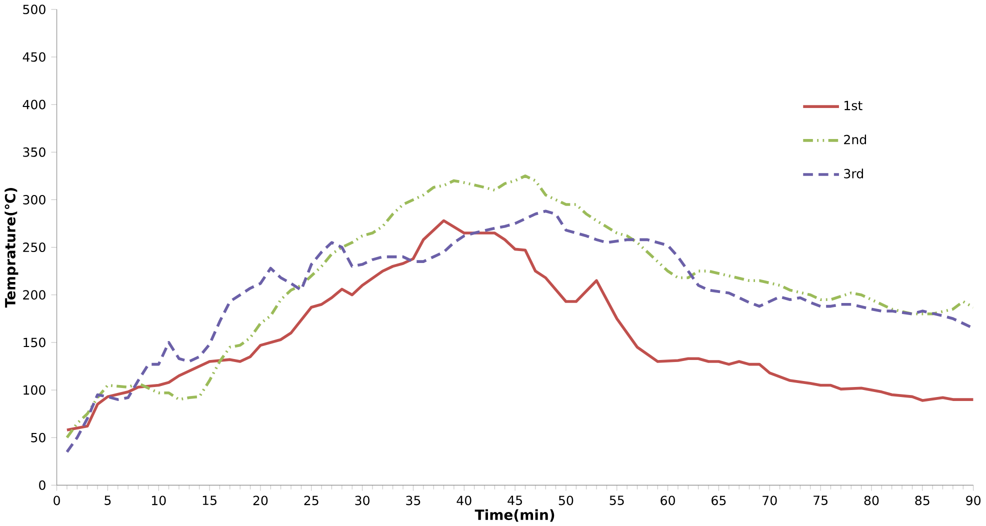 The height and width of the screenshot is (526, 986). Describe the element at coordinates (855, 139) in the screenshot. I see `legend-label: 2nd` at that location.